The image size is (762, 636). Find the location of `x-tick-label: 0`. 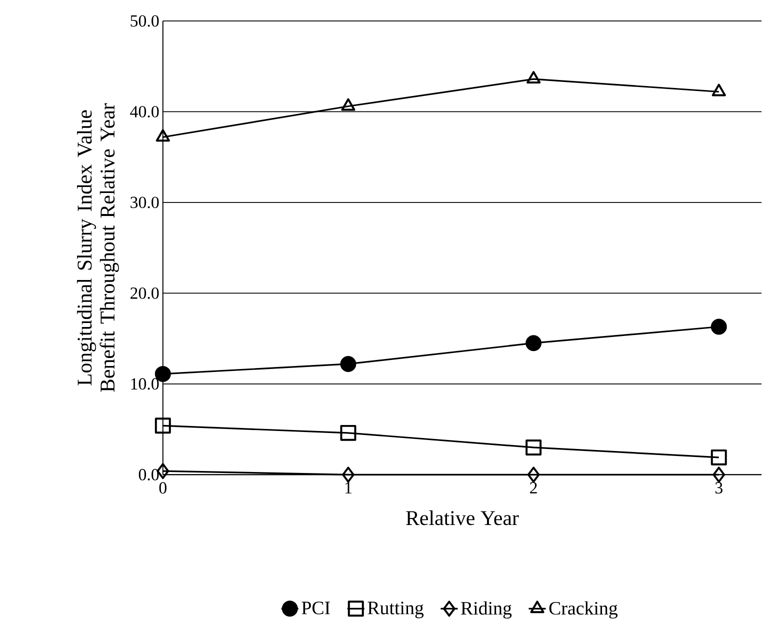

x-tick-label: 0 is located at coordinates (162, 488).